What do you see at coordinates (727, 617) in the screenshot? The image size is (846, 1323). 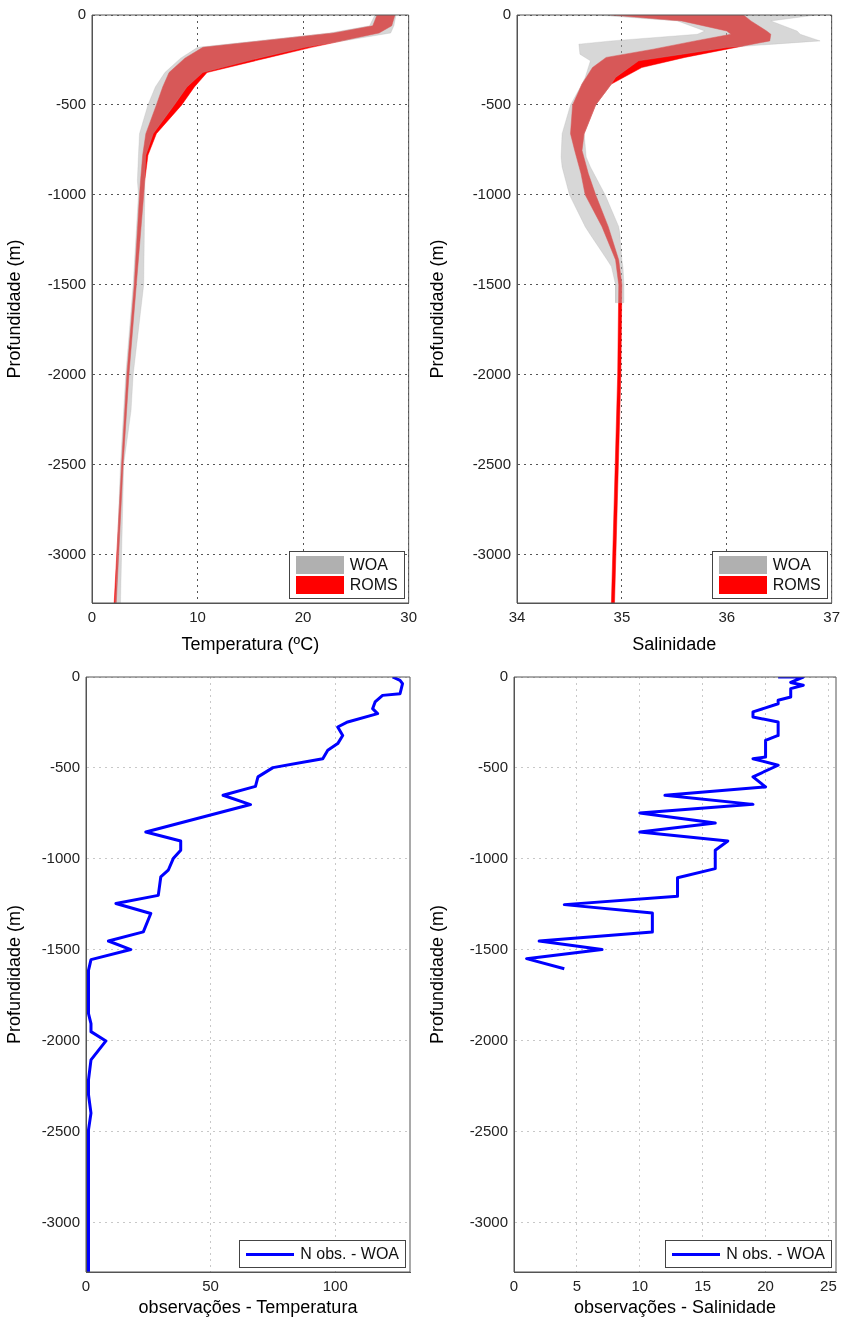 I see `x-tick-label: 36` at bounding box center [727, 617].